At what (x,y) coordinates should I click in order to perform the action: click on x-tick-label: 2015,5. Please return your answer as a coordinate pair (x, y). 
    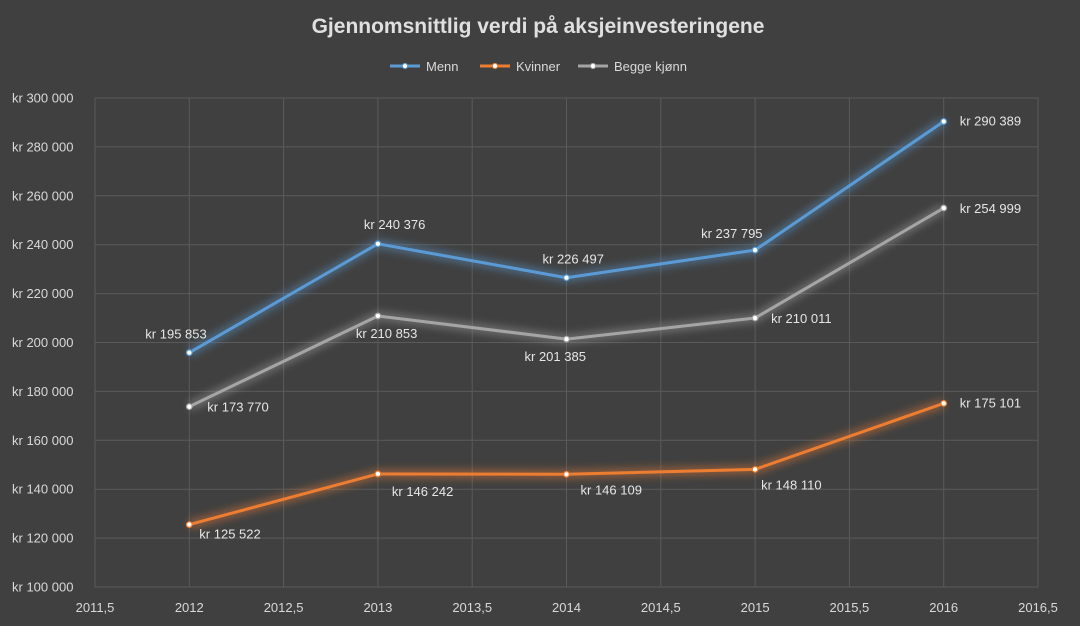
    Looking at the image, I should click on (850, 607).